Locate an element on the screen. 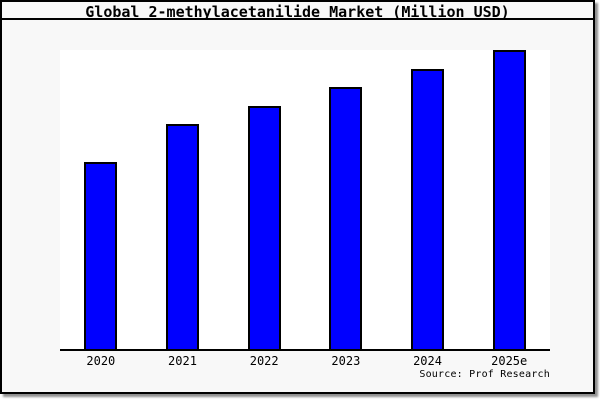  bar-2025e is located at coordinates (509, 199).